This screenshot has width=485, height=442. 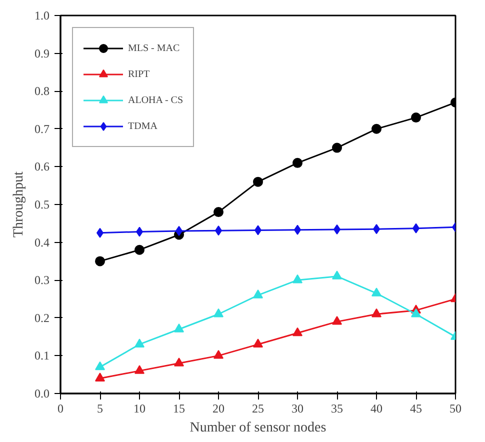 What do you see at coordinates (143, 126) in the screenshot?
I see `legend-label: TDMA` at bounding box center [143, 126].